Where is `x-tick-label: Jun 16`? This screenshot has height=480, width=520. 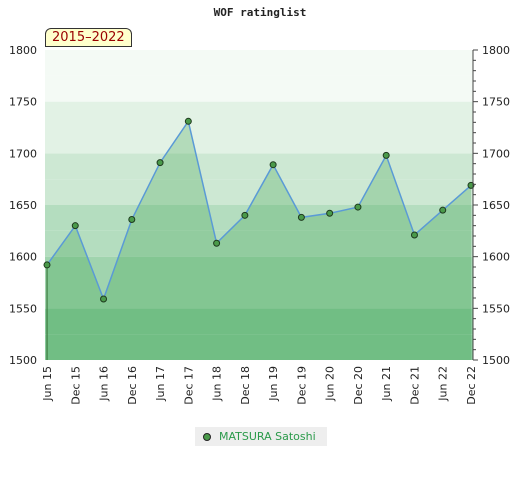 x-tick-label: Jun 16 is located at coordinates (104, 384).